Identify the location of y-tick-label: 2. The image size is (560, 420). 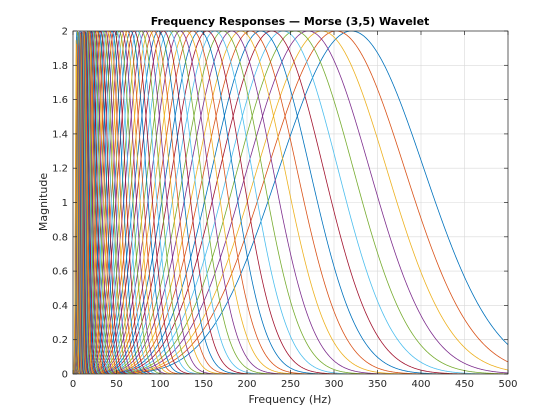
(65, 32).